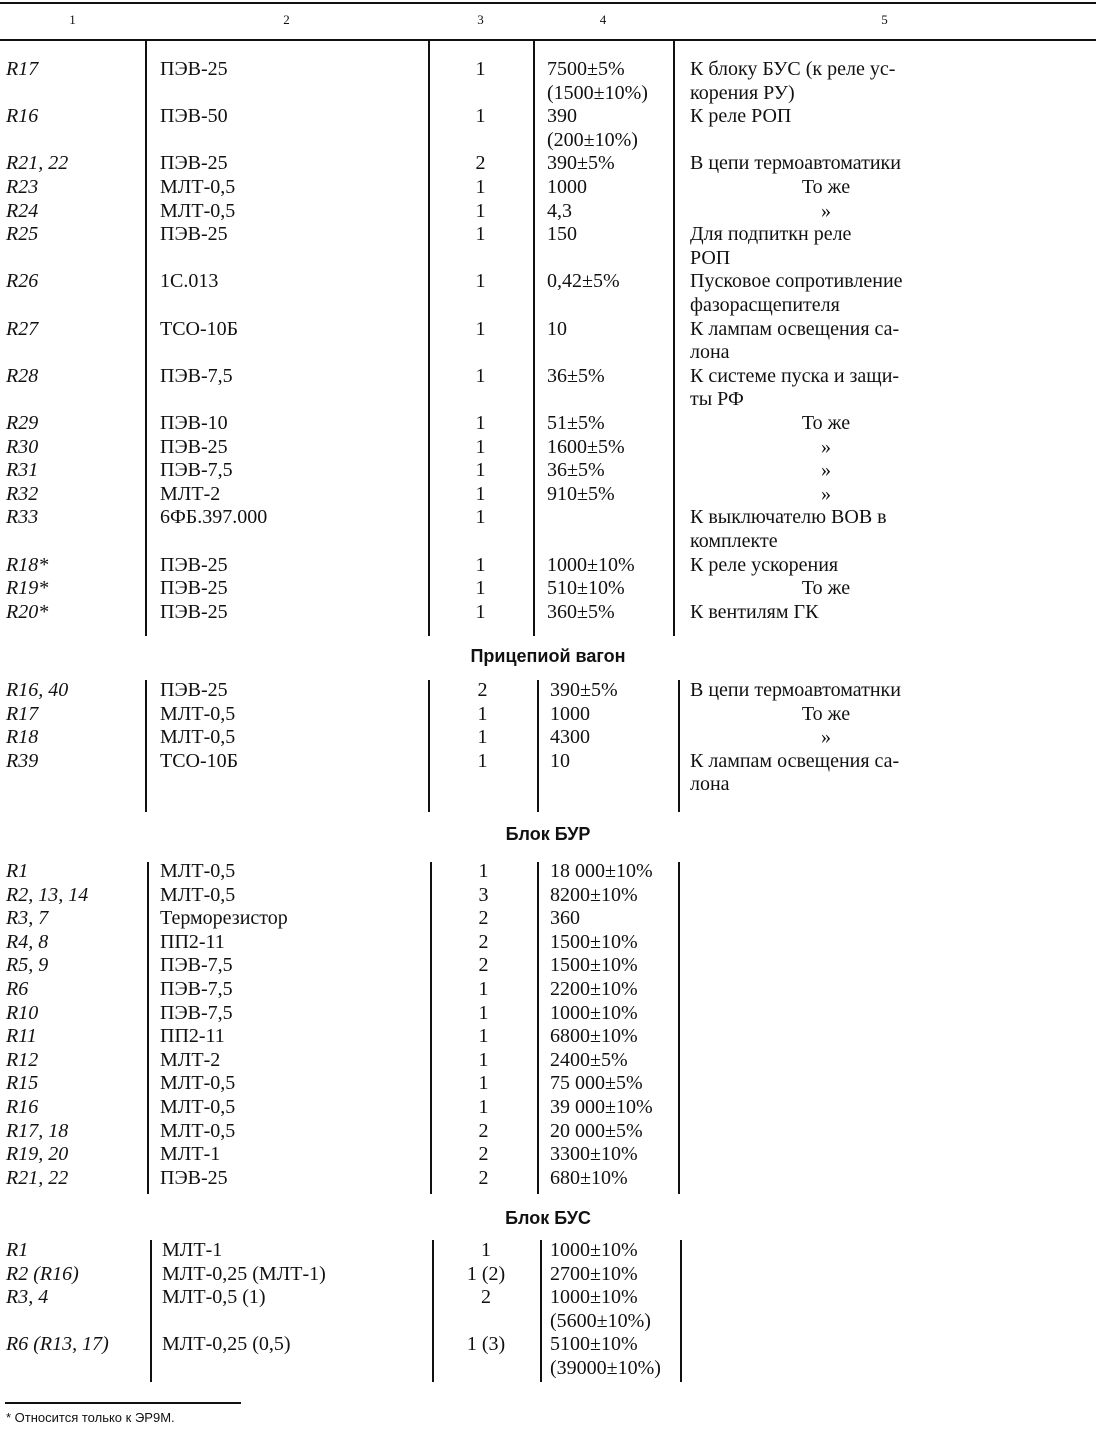  I want to click on table-row: R24 МЛТ-0,5 1 4,3 », so click(548, 212).